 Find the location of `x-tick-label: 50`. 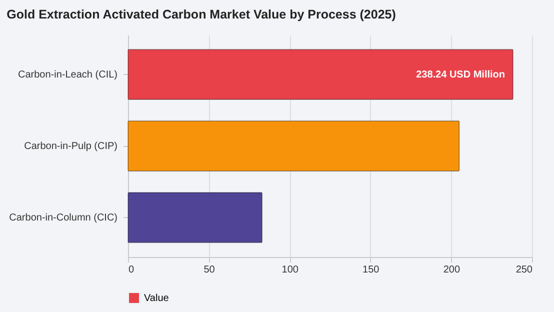

x-tick-label: 50 is located at coordinates (210, 270).